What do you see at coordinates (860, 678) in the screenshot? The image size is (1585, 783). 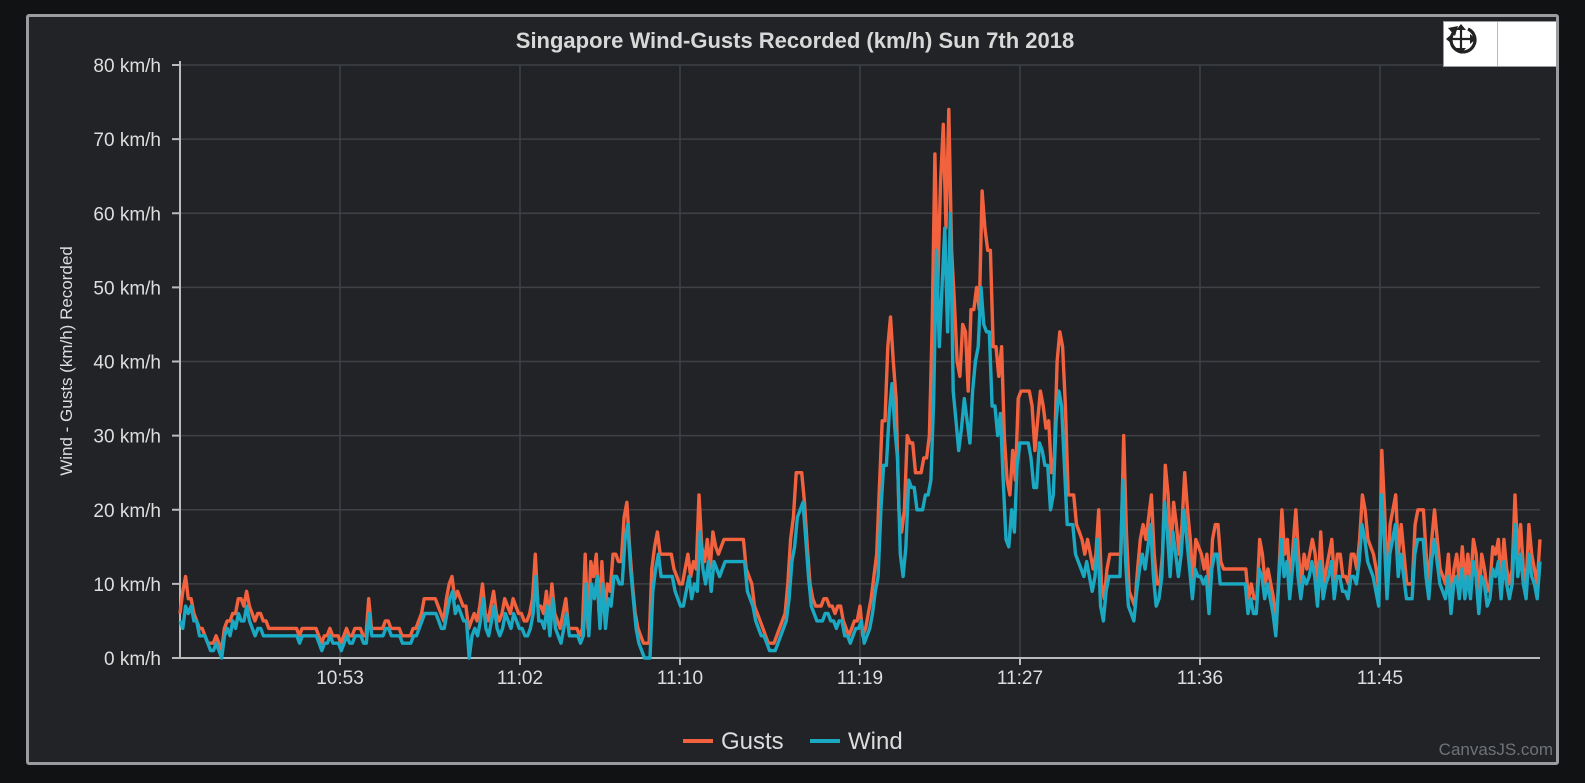 I see `x-tick-label: 11:19` at bounding box center [860, 678].